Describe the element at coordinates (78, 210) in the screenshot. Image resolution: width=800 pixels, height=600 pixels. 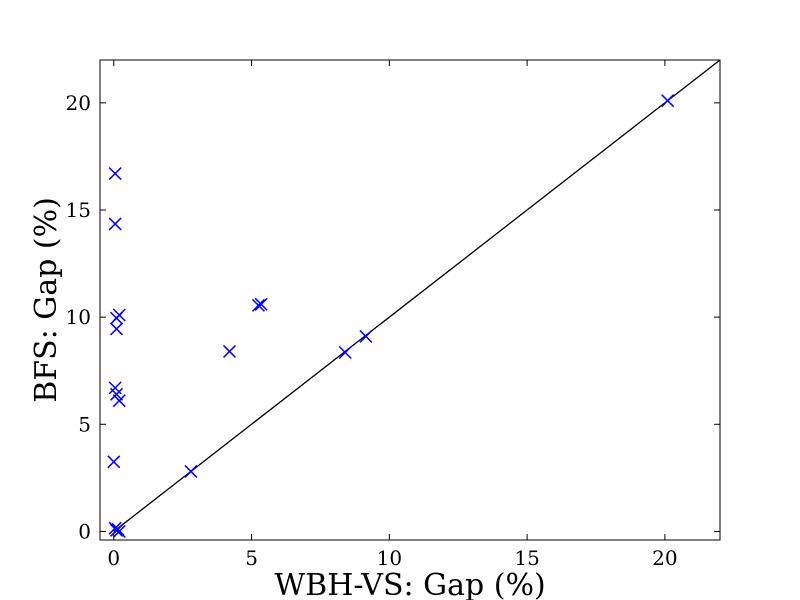
I see `y-tick-label: 15` at that location.